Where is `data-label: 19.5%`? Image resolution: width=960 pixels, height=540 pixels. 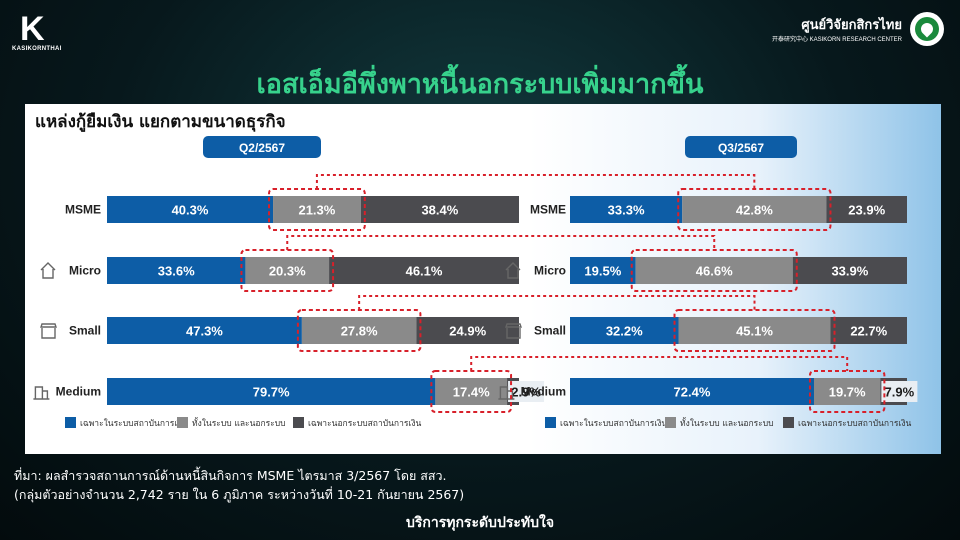 data-label: 19.5% is located at coordinates (602, 271).